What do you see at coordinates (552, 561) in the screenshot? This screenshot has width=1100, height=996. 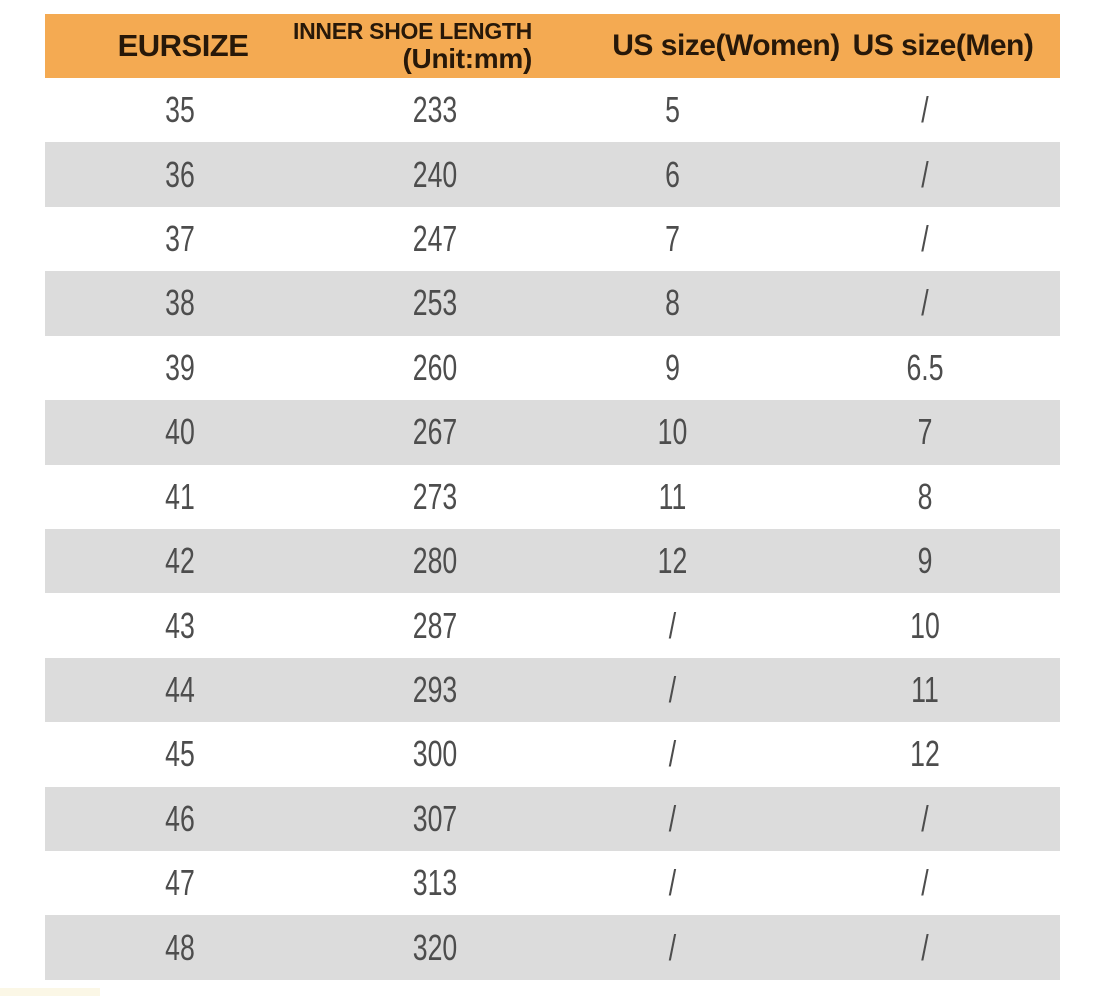 I see `table-row: 42 280 12 9` at bounding box center [552, 561].